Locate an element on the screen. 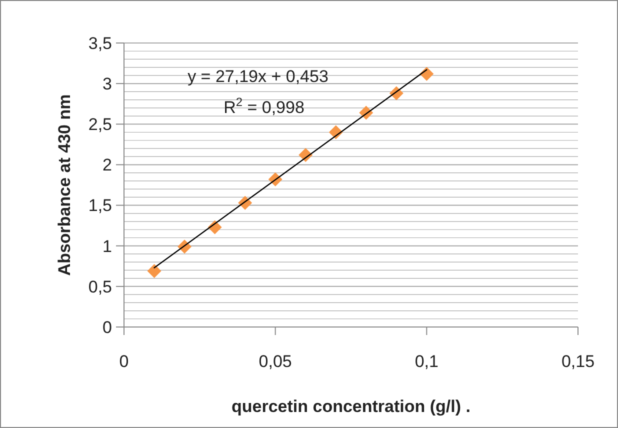 The image size is (618, 428). y-tick-label: 3 is located at coordinates (107, 84).